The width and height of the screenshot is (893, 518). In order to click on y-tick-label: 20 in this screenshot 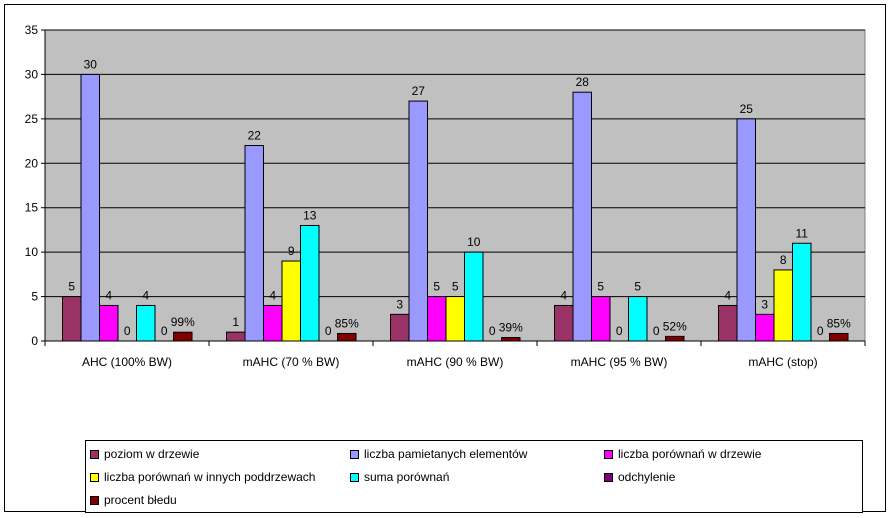, I will do `click(32, 163)`.